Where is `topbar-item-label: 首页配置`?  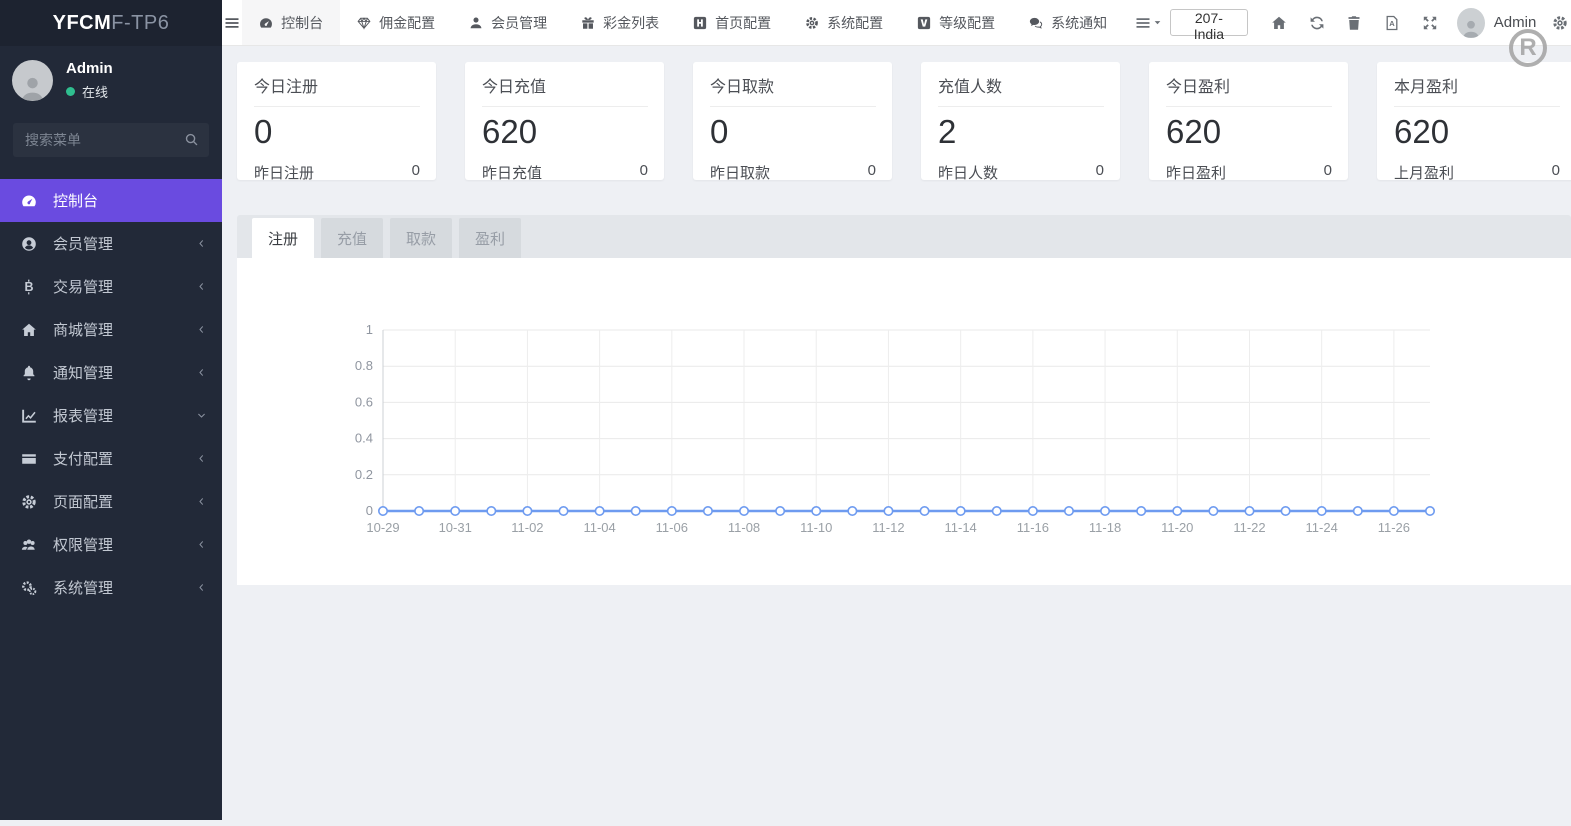
topbar-item-label: 首页配置 is located at coordinates (743, 22).